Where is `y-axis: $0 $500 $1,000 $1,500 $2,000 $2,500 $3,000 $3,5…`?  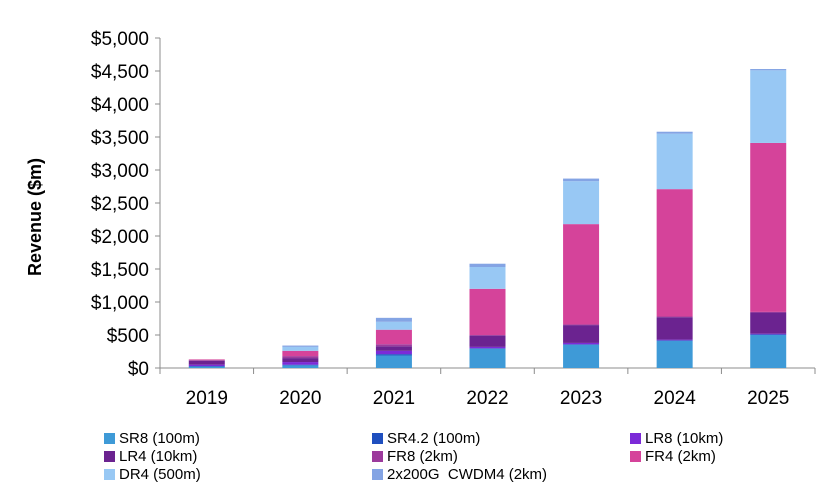
y-axis: $0 $500 $1,000 $1,500 $2,000 $2,500 $3,000 $3,5… is located at coordinates (126, 204).